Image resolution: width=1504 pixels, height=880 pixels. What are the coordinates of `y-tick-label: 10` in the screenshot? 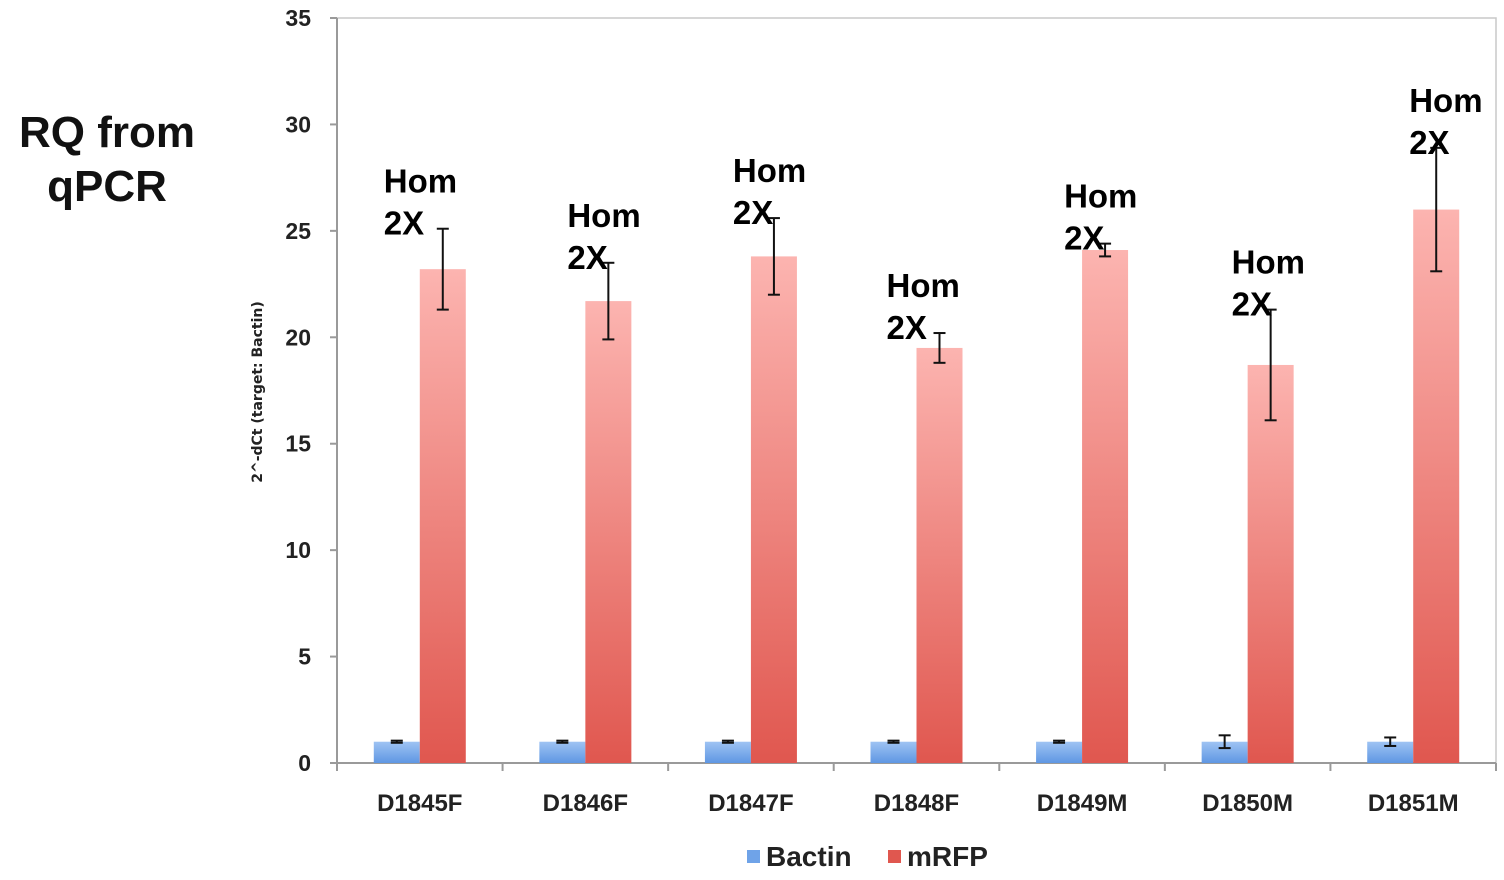 It's located at (298, 550).